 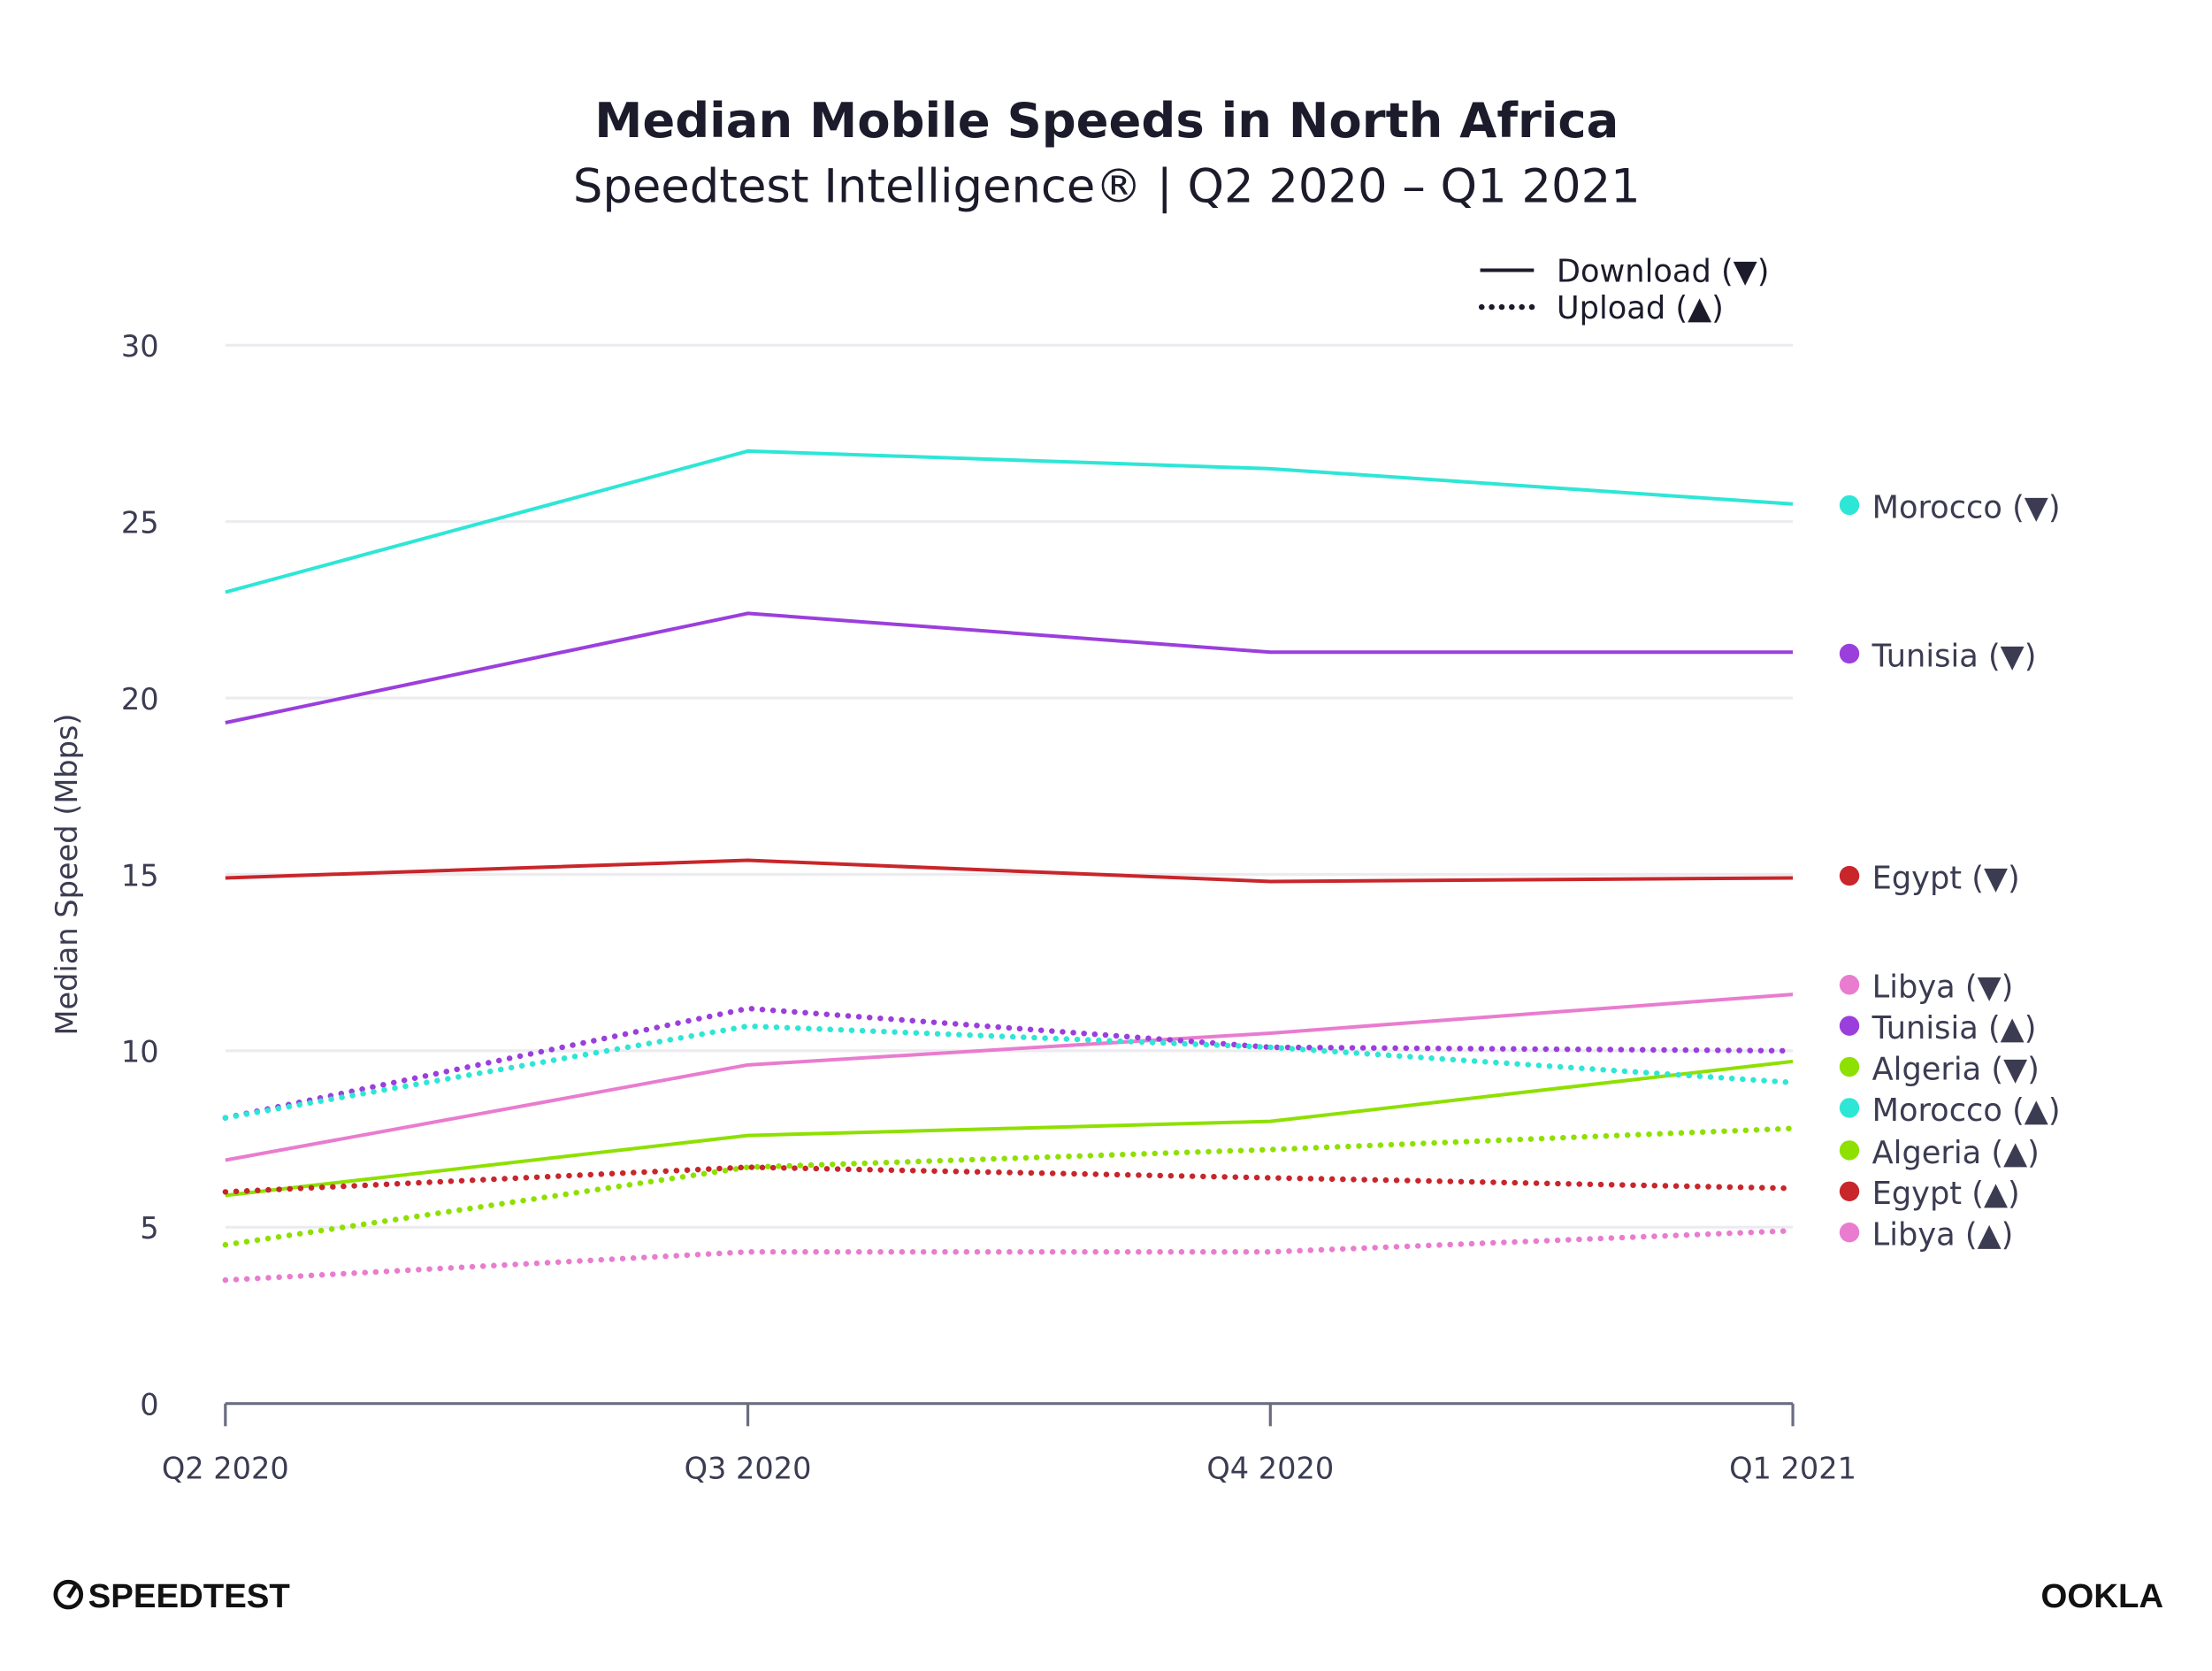 What do you see at coordinates (67, 874) in the screenshot?
I see `y-axis-label: Median Speed (Mbps)` at bounding box center [67, 874].